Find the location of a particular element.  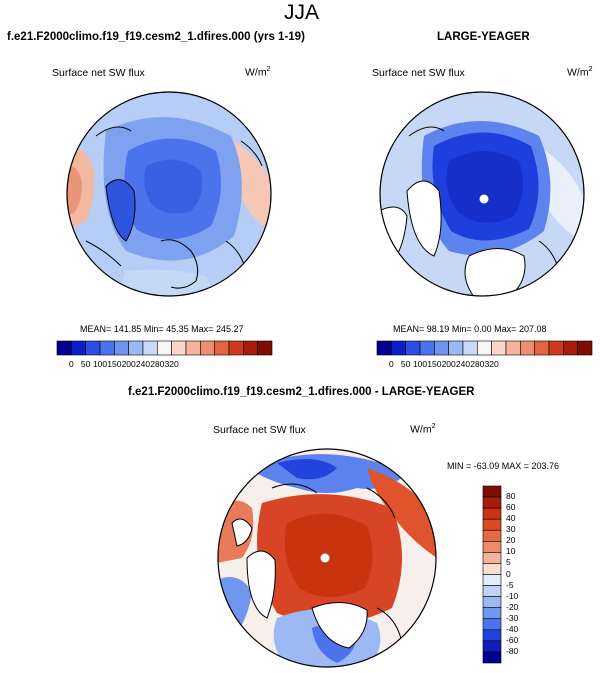

panel1-units: W/m2 is located at coordinates (257, 72).